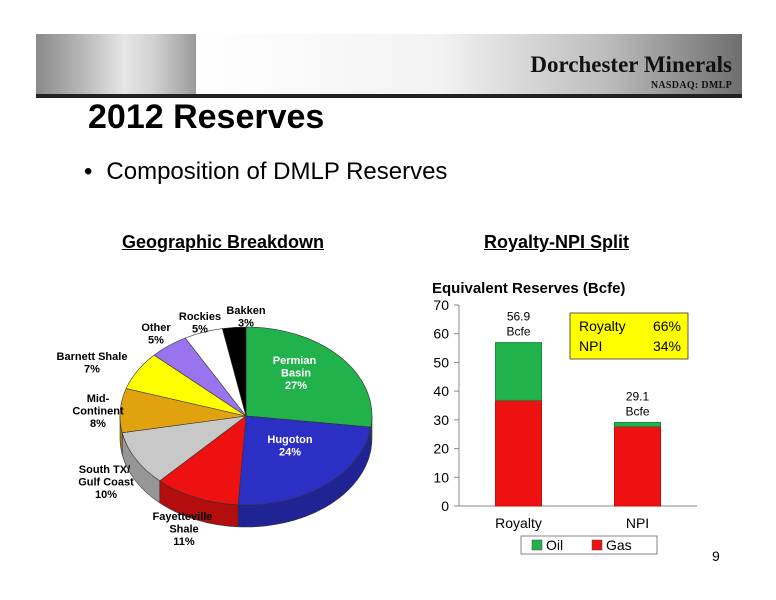  I want to click on banner-gradient, so click(469, 64).